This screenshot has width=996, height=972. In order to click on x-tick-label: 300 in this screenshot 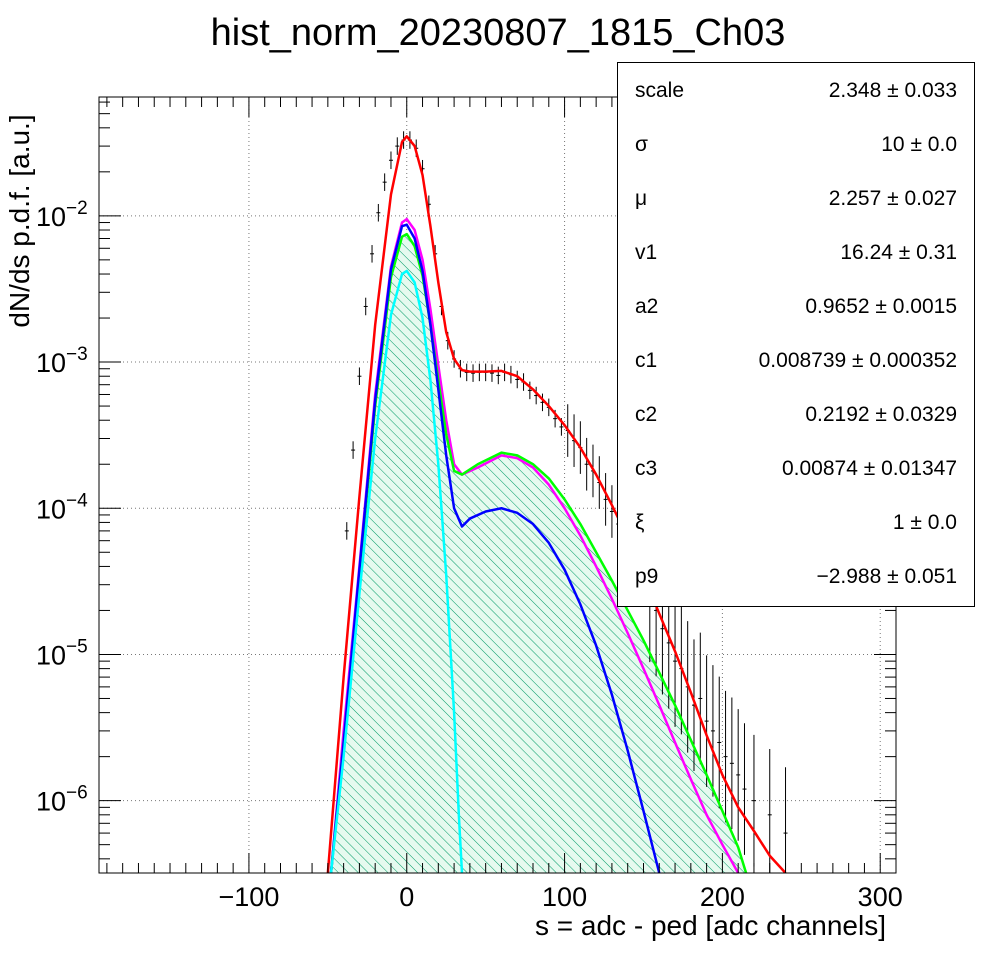, I will do `click(880, 897)`.